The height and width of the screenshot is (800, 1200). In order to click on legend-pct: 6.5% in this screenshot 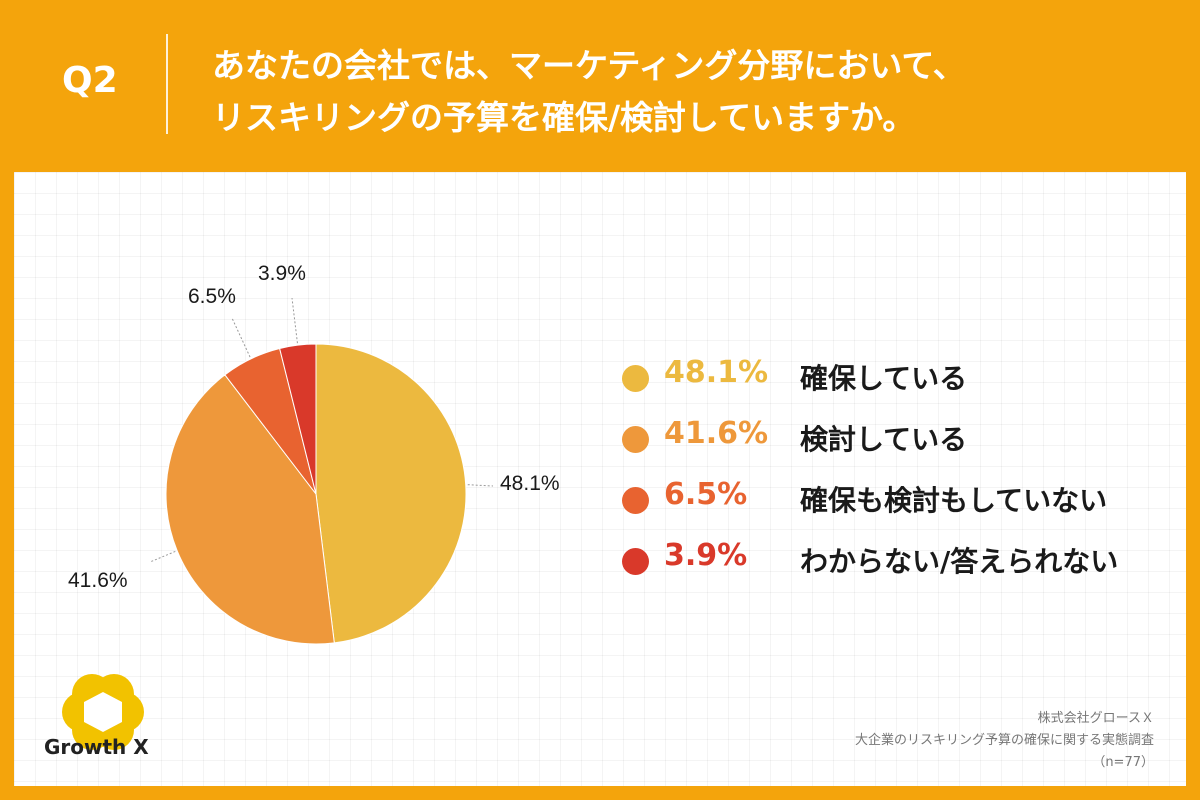, I will do `click(706, 494)`.